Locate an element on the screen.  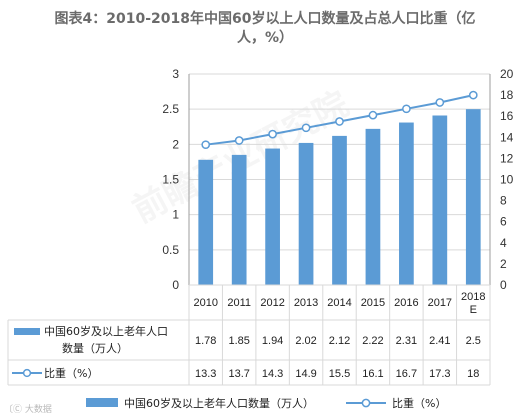
right-tick-label: 12 is located at coordinates (507, 158).